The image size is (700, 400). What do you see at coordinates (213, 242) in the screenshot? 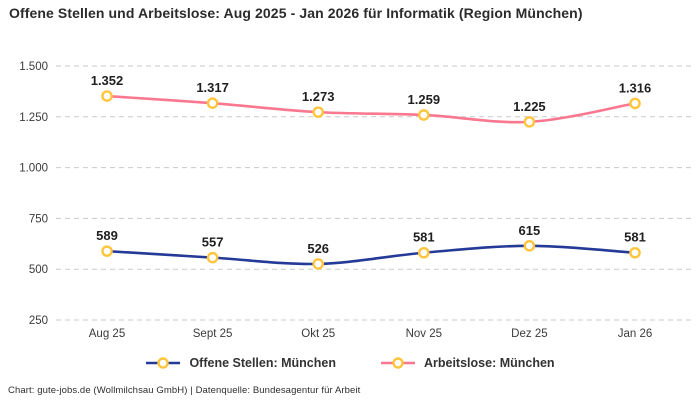
I see `data-point-value-label: 557` at bounding box center [213, 242].